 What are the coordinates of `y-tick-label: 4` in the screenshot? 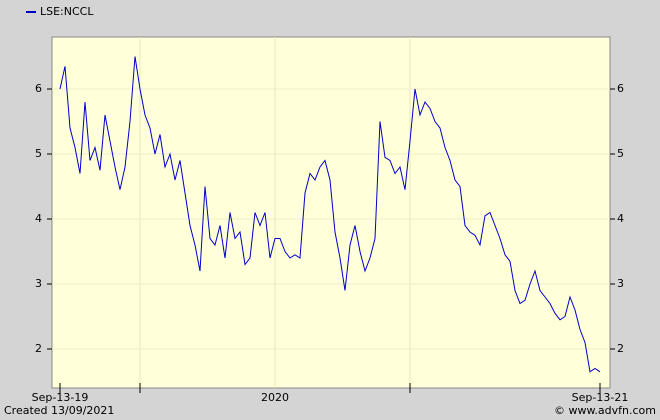 It's located at (38, 218).